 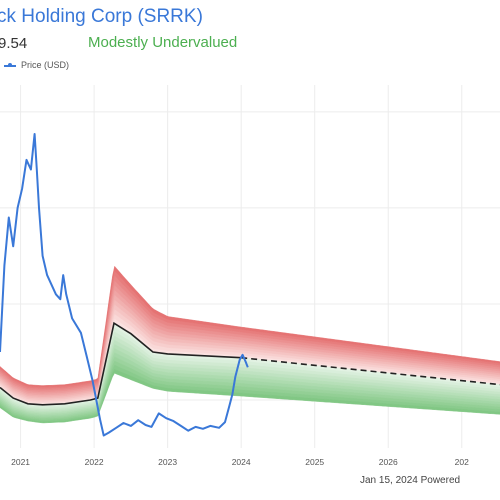 What do you see at coordinates (250, 396) in the screenshot?
I see `lower-band-stripe` at bounding box center [250, 396].